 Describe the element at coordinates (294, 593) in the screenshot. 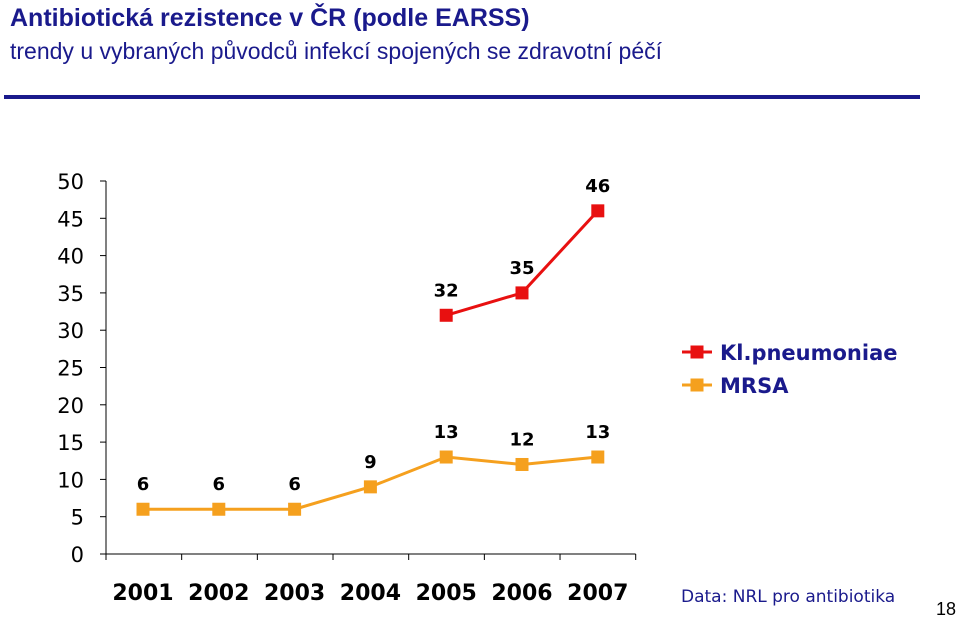

I see `x-tick-label: 2003` at that location.